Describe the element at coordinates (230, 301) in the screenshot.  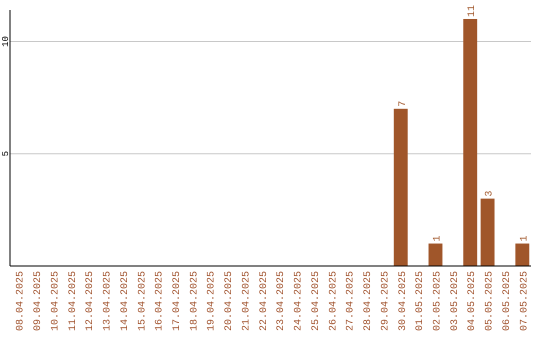
I see `x-tick-label: 20.04.2025` at that location.